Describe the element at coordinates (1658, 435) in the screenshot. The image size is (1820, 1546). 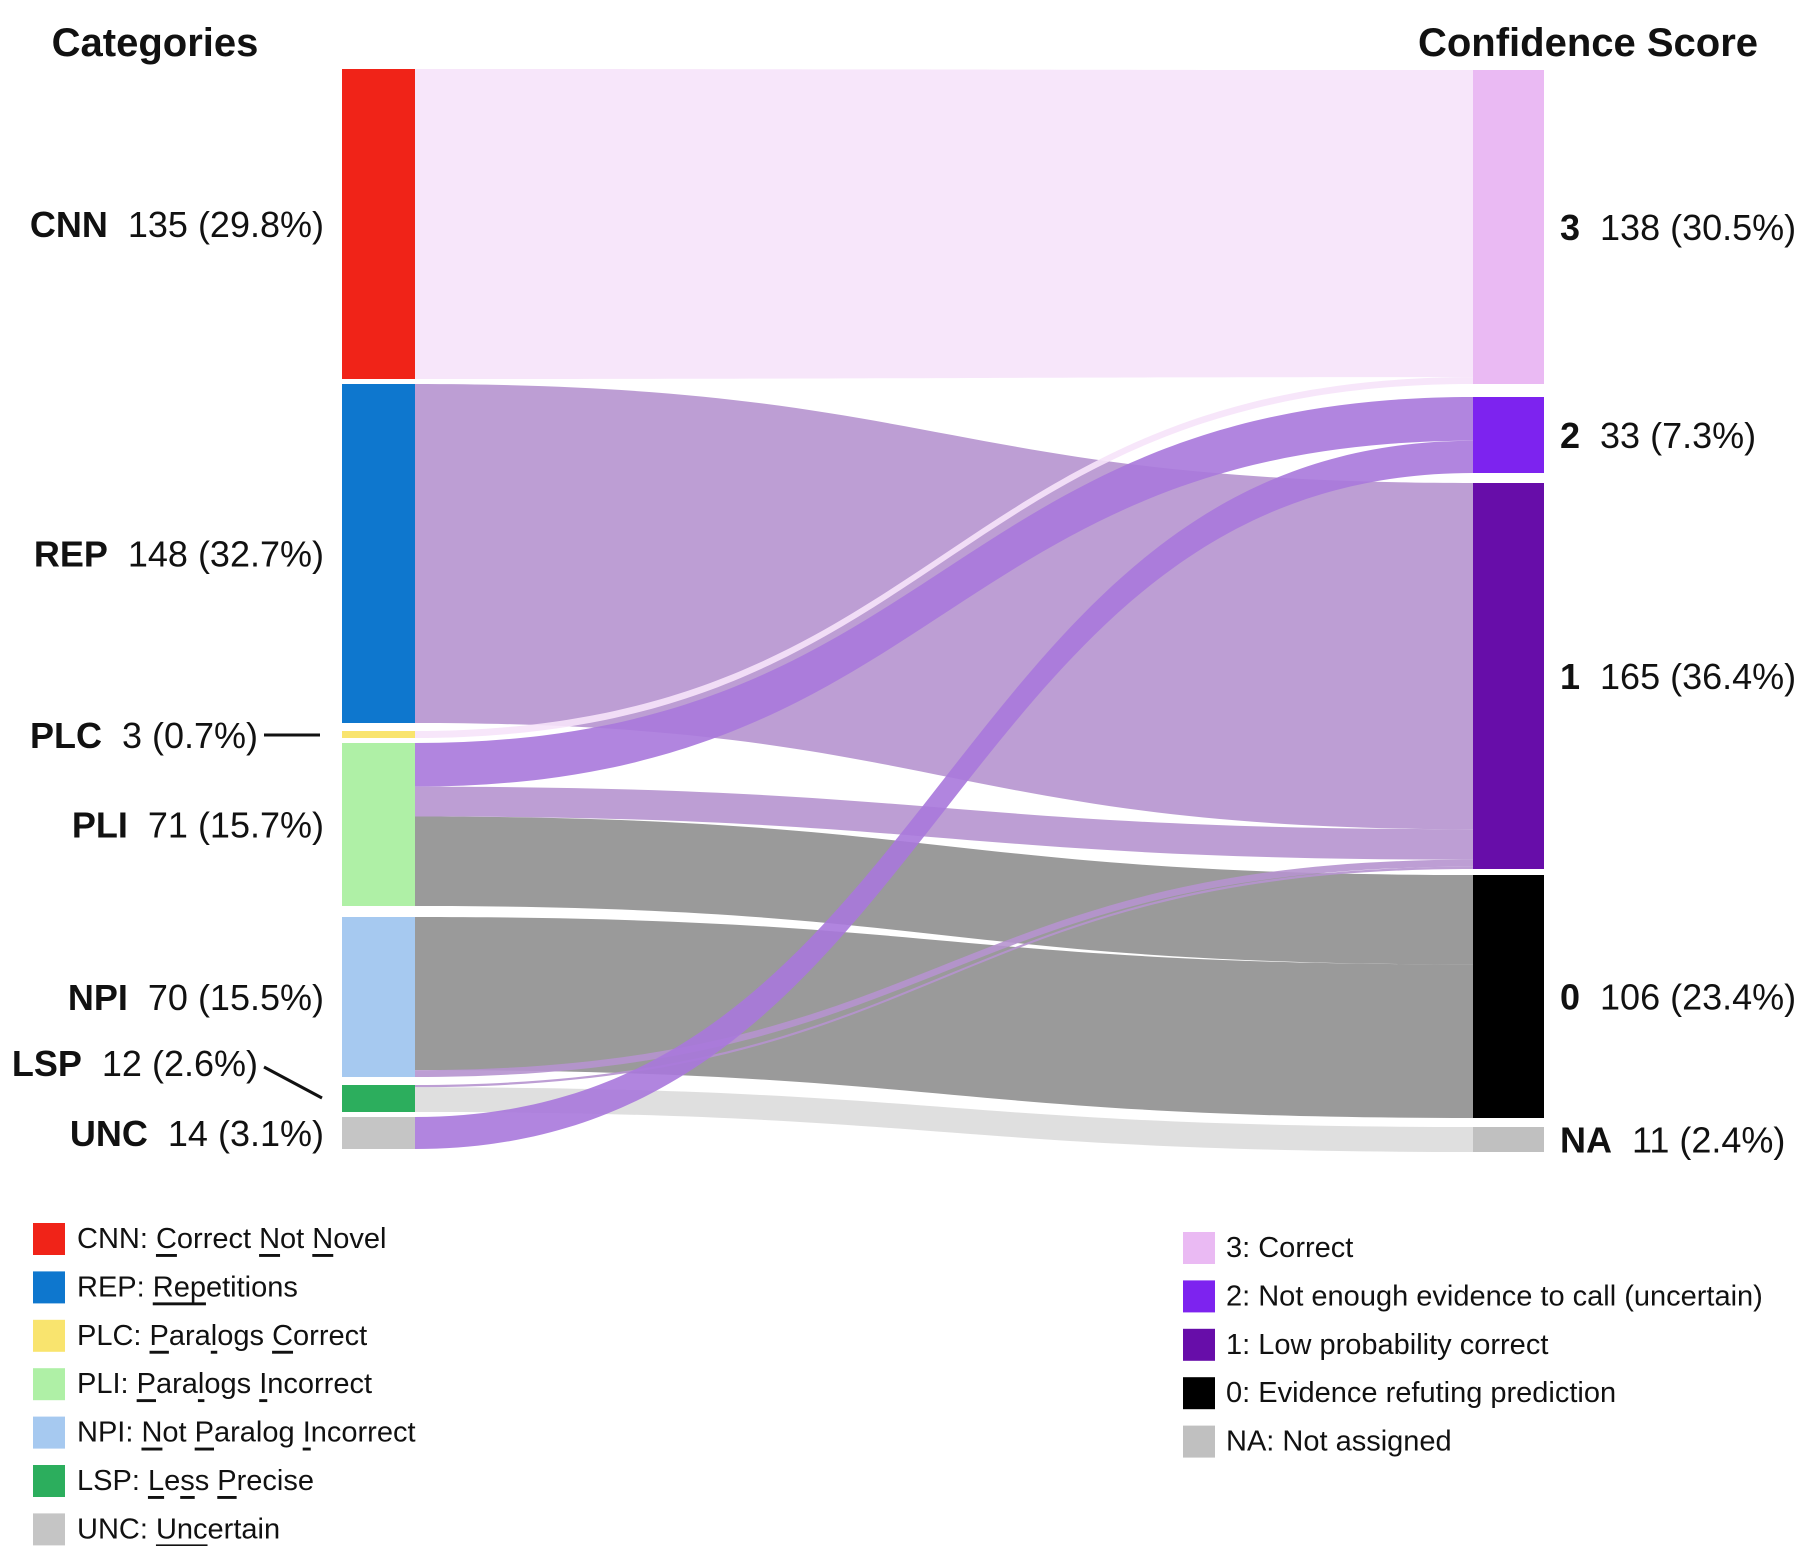
I see `node-label-2: 2 33 (7.3%)` at that location.